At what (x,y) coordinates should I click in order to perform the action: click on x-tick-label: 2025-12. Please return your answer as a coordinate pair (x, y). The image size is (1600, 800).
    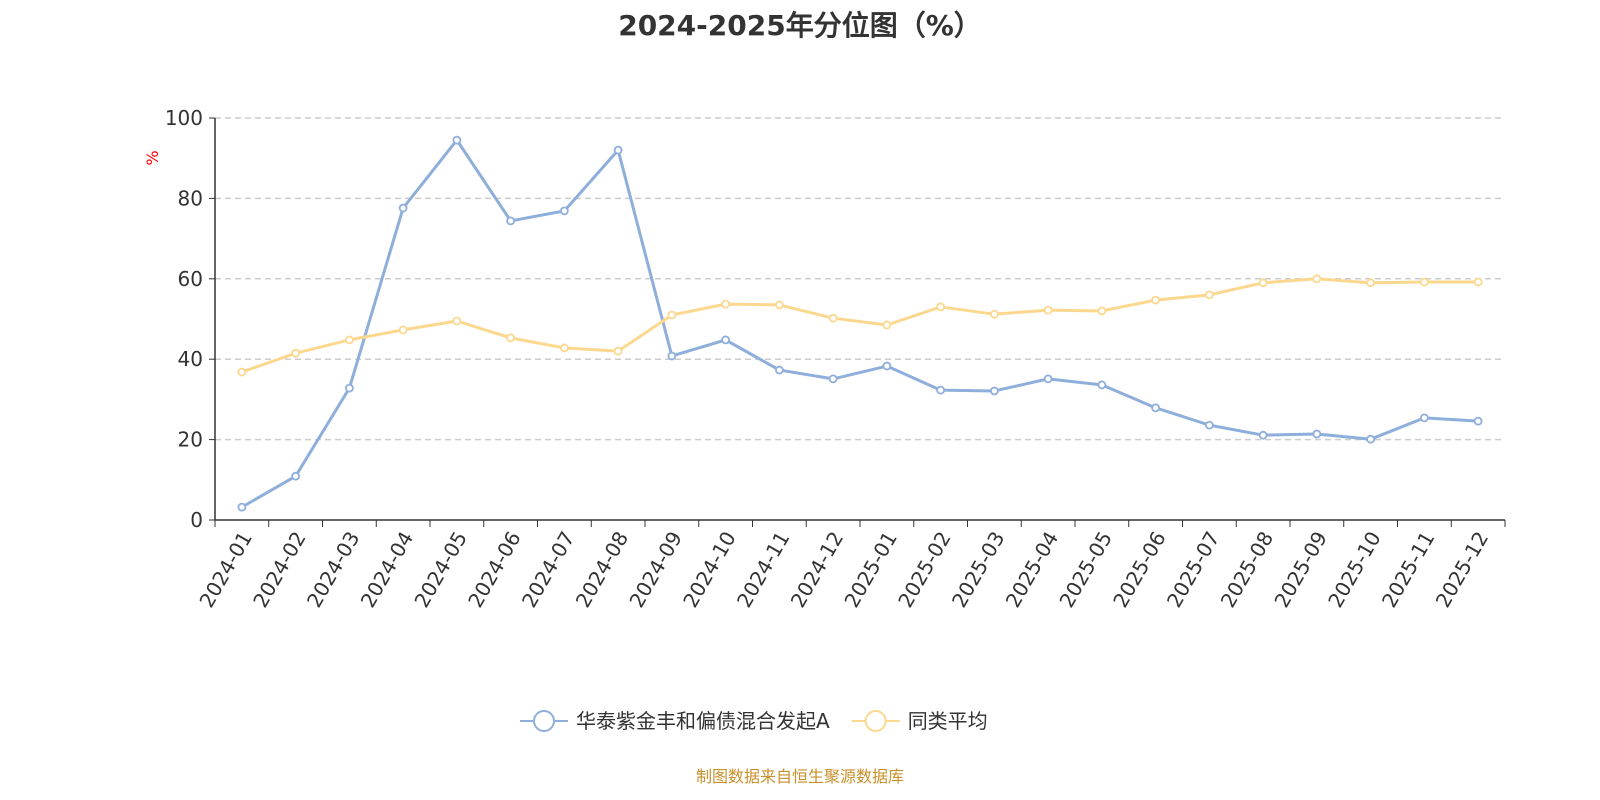
    Looking at the image, I should click on (1462, 569).